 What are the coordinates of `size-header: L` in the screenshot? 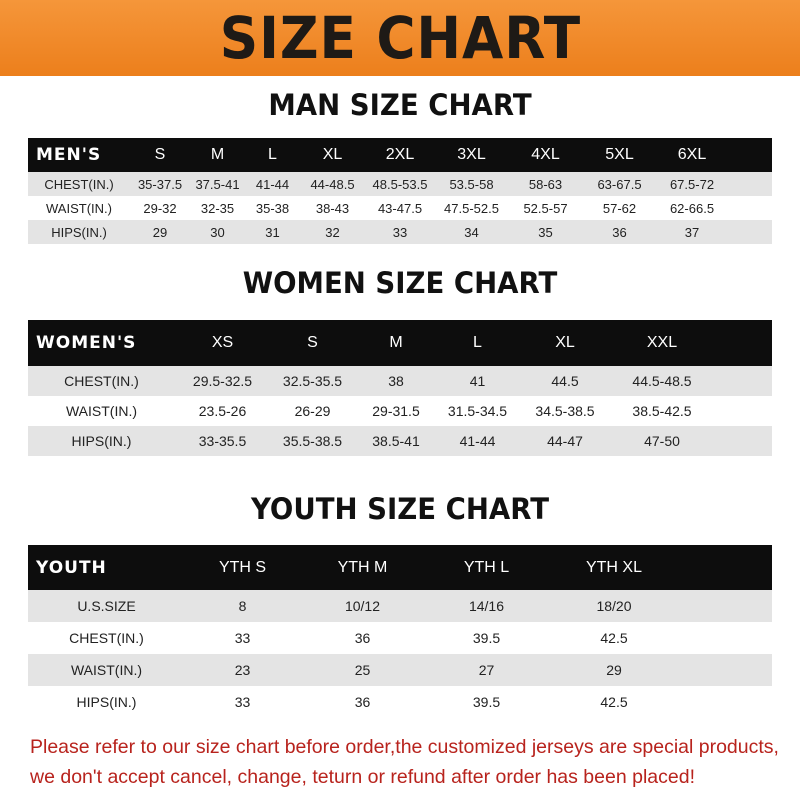 It's located at (477, 342).